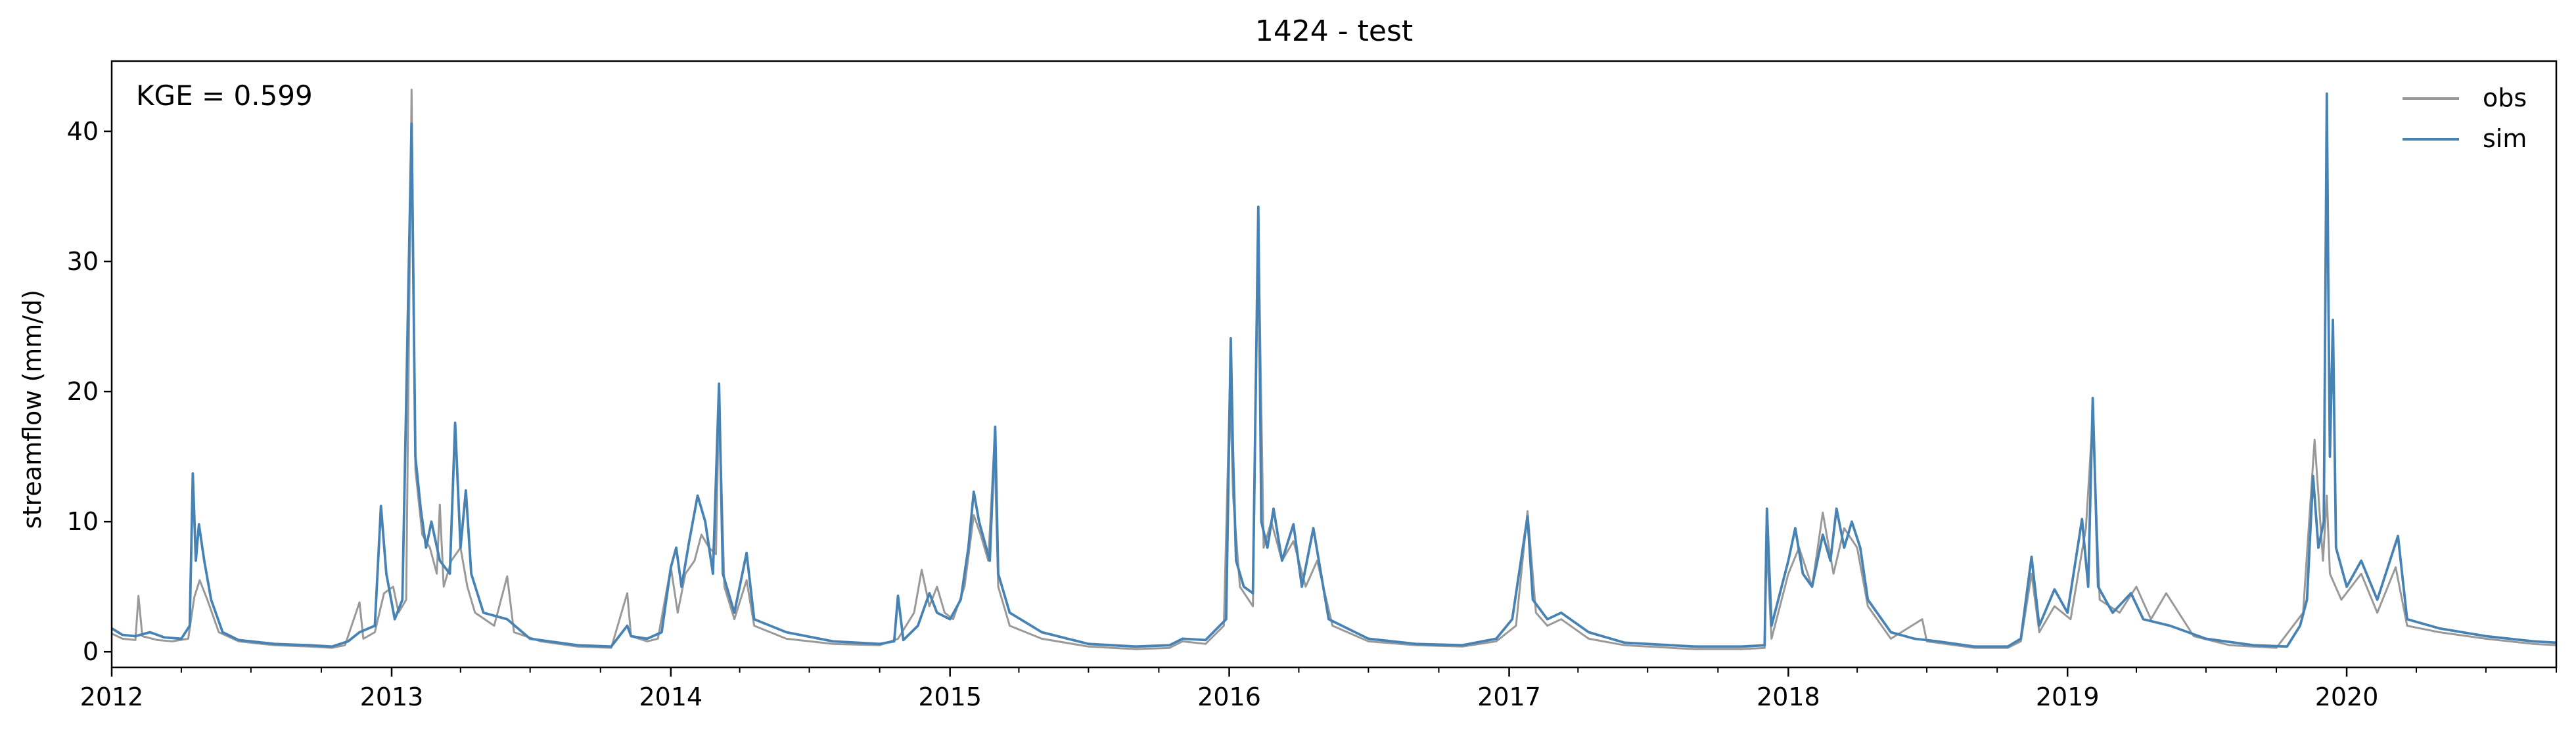  What do you see at coordinates (392, 696) in the screenshot?
I see `x-tick-label: 2013` at bounding box center [392, 696].